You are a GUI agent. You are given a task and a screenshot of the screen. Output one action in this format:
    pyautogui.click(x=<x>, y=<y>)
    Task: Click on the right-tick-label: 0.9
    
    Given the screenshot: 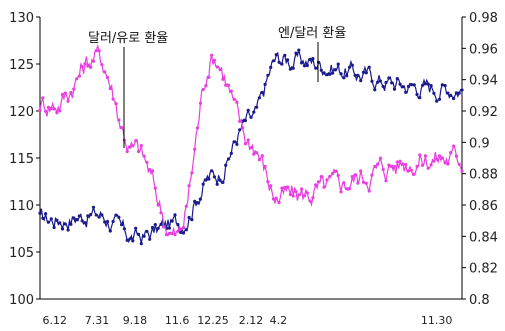 What is the action you would take?
    pyautogui.click(x=479, y=143)
    